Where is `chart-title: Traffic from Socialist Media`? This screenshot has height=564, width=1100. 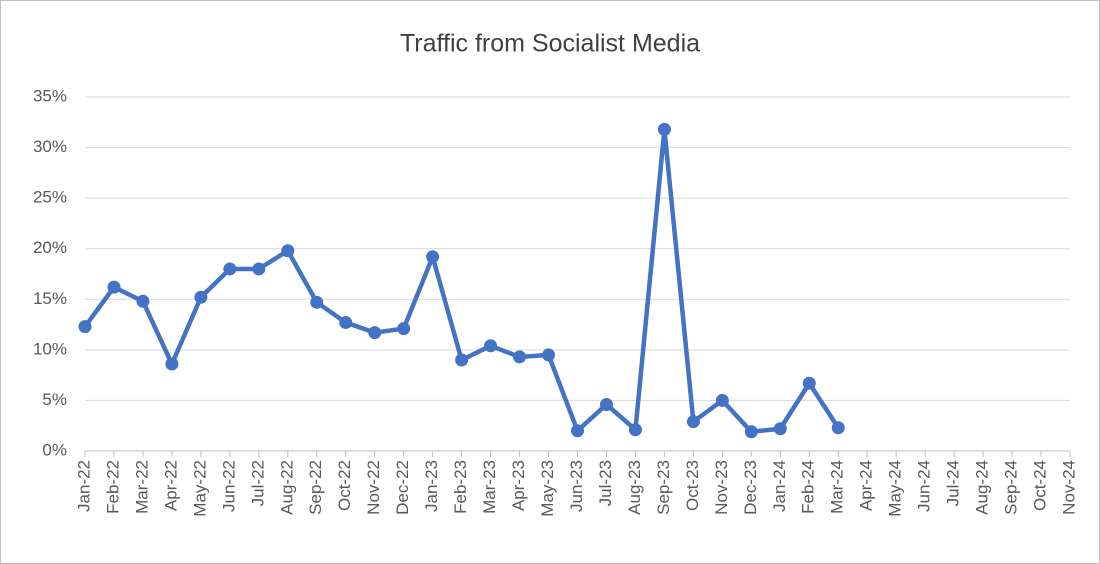 chart-title: Traffic from Socialist Media is located at coordinates (550, 44).